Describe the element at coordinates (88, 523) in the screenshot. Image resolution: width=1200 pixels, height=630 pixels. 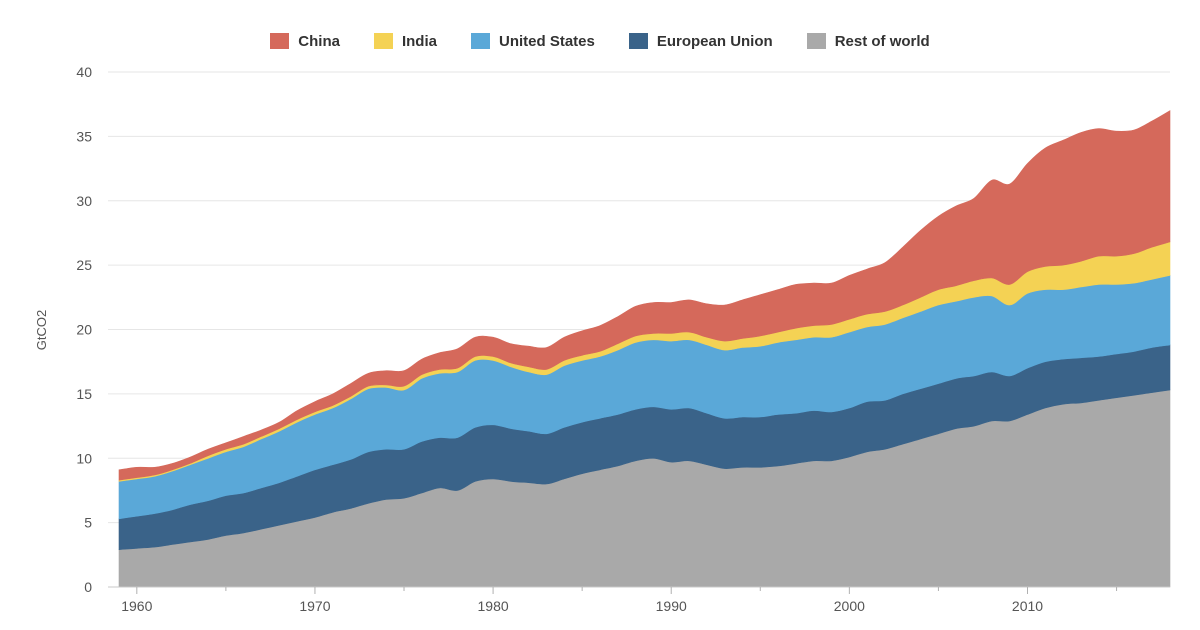
I see `y-tick-label: 5` at that location.